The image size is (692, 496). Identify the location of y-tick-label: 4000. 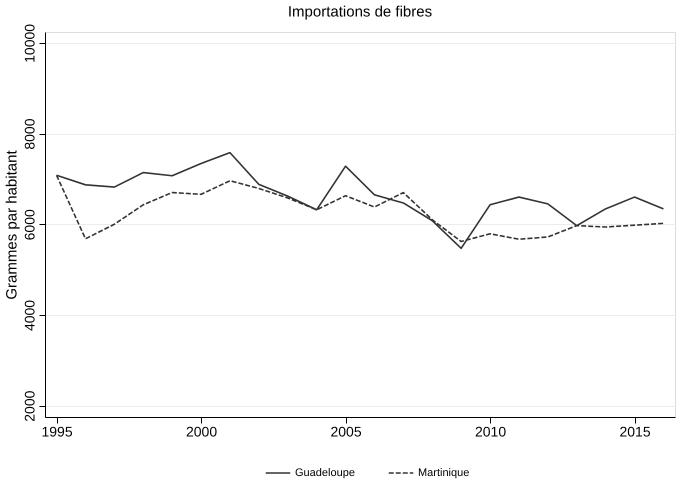
(30, 316).